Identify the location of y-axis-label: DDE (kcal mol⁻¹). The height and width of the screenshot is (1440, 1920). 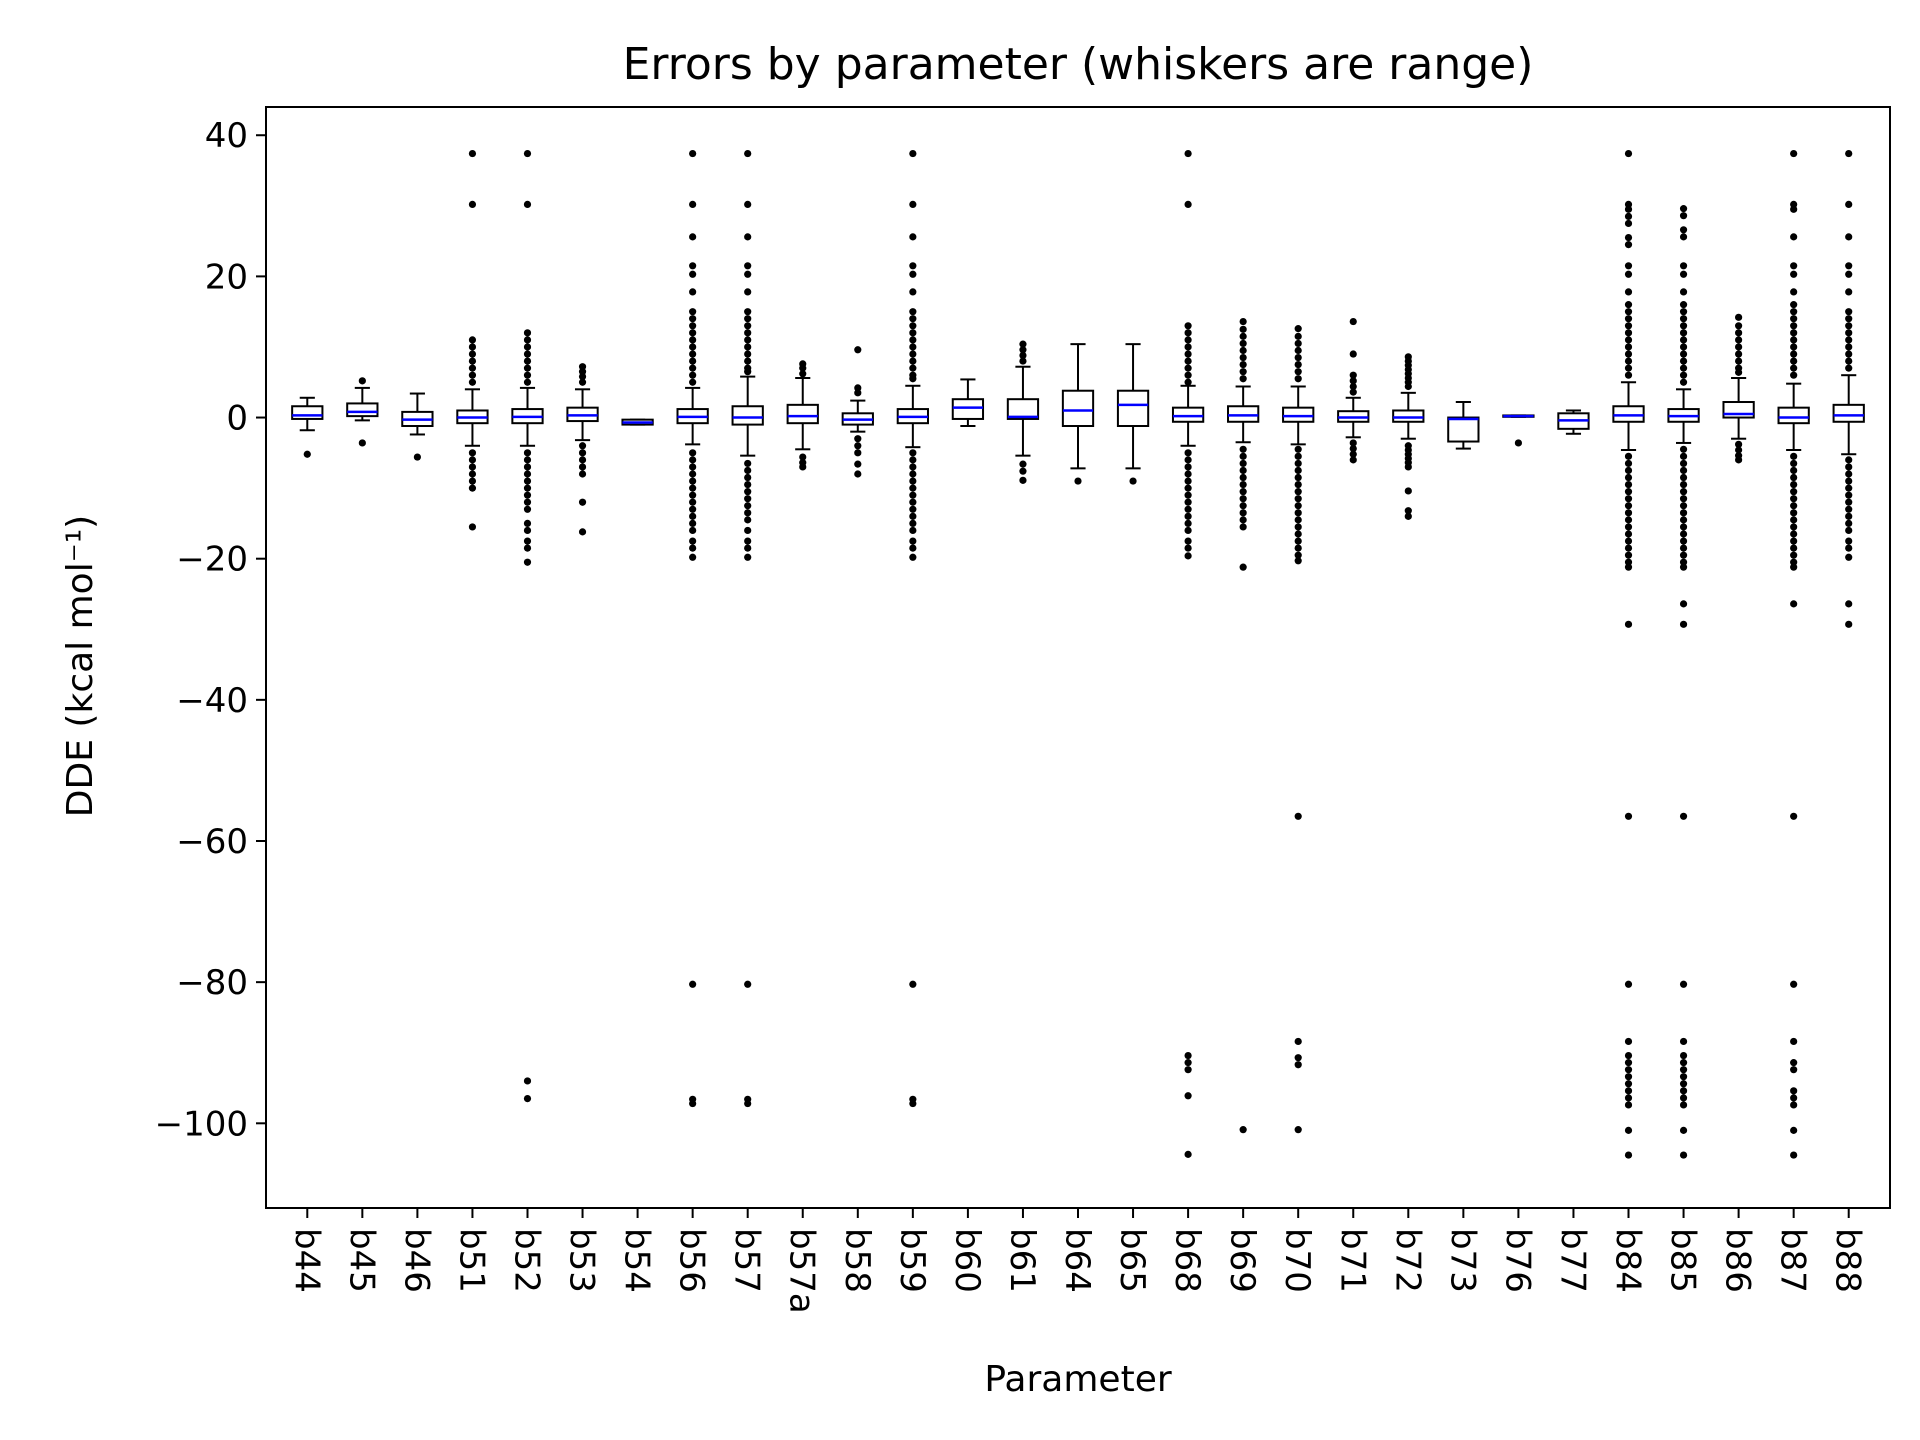
(80, 666).